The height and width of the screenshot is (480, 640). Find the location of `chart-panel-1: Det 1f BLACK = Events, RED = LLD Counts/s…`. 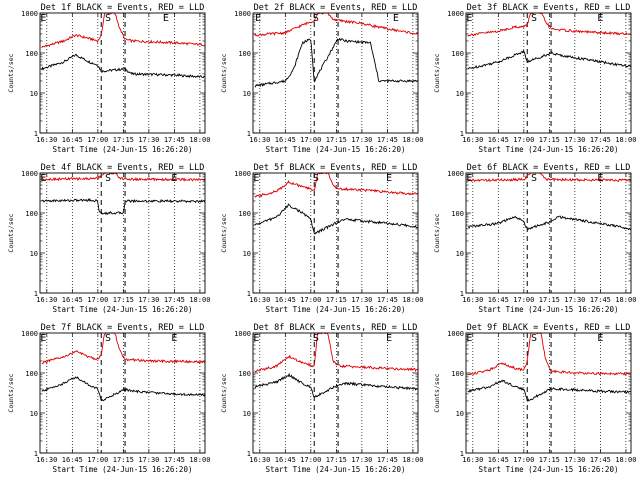

chart-panel-1: Det 1f BLACK = Events, RED = LLD Counts/s… is located at coordinates (108, 78).